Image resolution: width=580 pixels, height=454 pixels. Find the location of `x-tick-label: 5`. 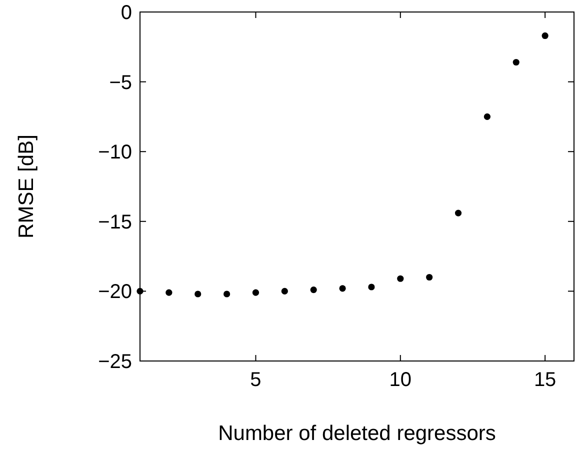

x-tick-label: 5 is located at coordinates (256, 380).